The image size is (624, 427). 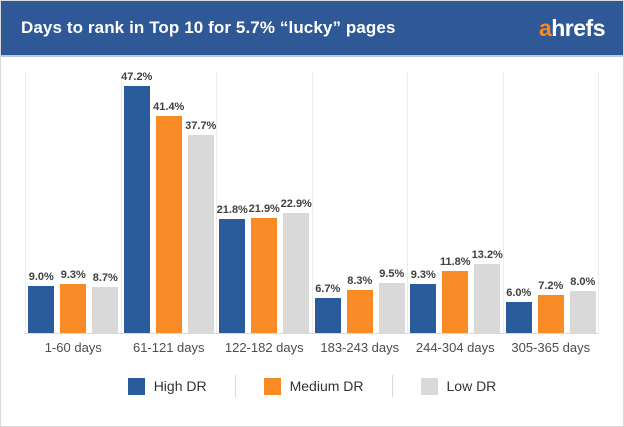 I want to click on bar-value-label: 6.7%, so click(x=328, y=288).